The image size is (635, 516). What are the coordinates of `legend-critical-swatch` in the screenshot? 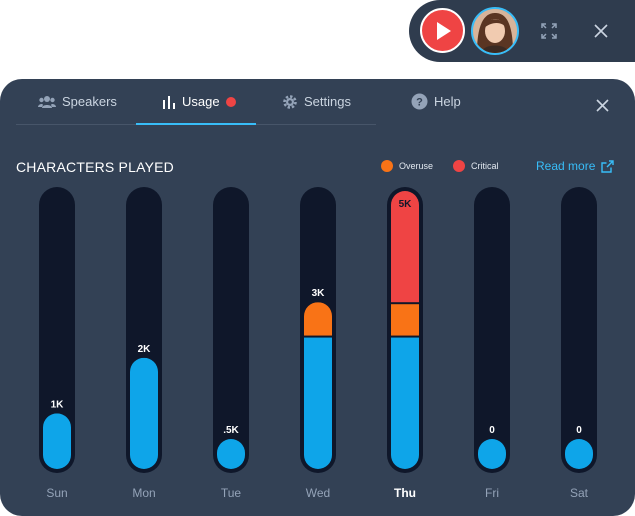 It's located at (459, 166).